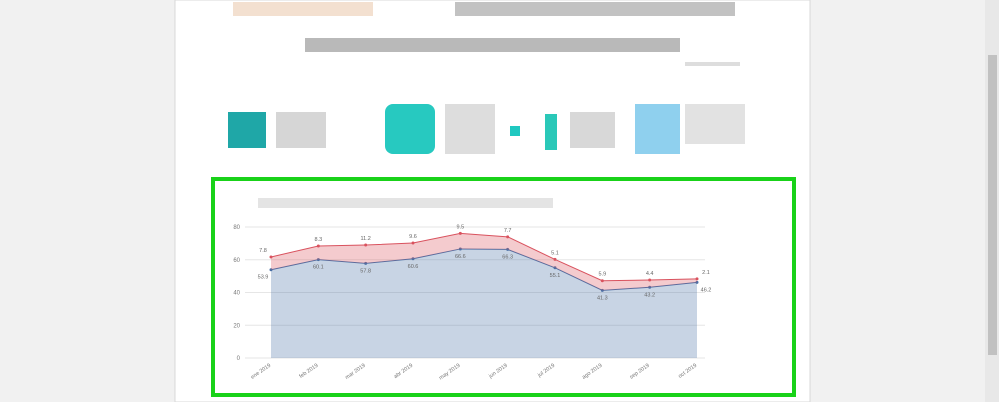 This screenshot has width=999, height=402. I want to click on data-label: 9.5, so click(461, 227).